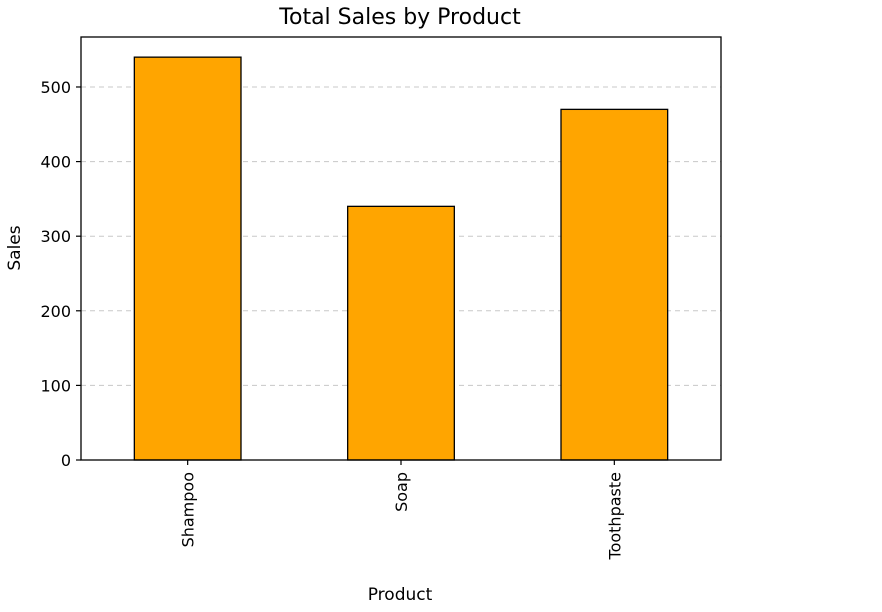  Describe the element at coordinates (60, 274) in the screenshot. I see `y-axis-ticks: 0 100 200 300 400 500` at that location.